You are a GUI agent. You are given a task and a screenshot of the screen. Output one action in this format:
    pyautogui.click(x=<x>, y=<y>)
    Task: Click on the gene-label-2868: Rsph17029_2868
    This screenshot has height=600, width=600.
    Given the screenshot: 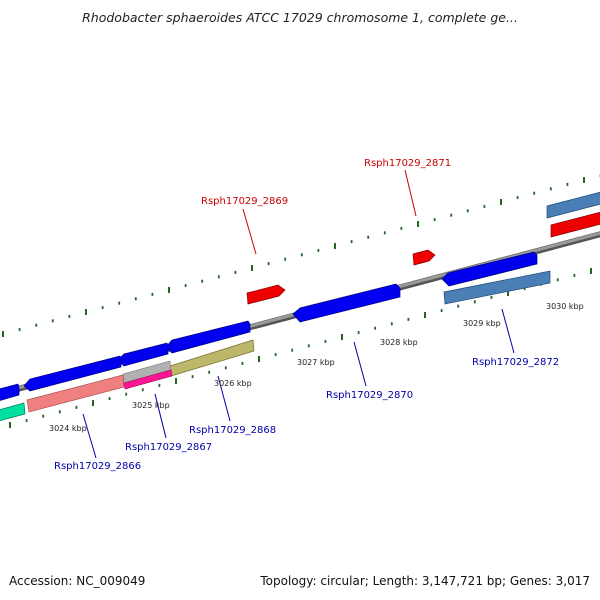 What is the action you would take?
    pyautogui.click(x=232, y=430)
    